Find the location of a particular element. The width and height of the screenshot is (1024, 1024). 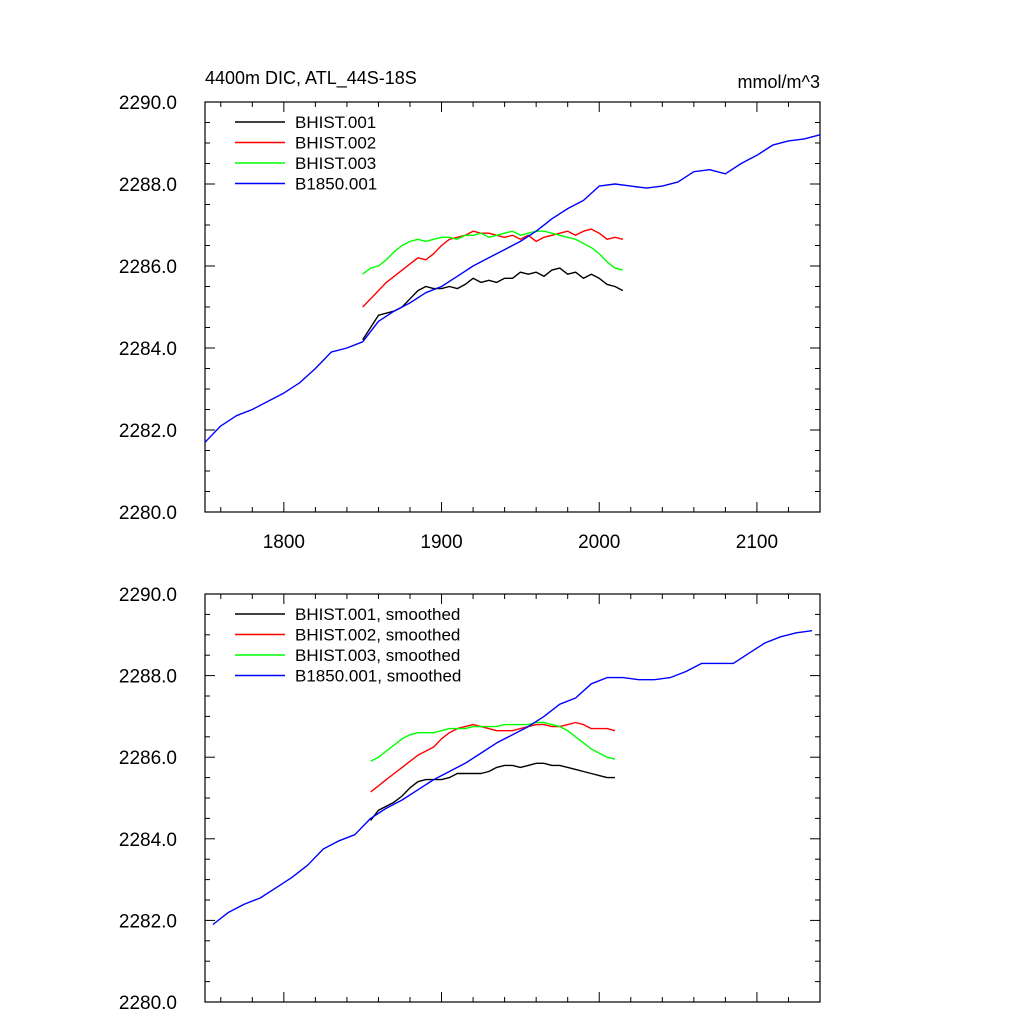

legend-label: BHIST.002, smoothed is located at coordinates (377, 635).